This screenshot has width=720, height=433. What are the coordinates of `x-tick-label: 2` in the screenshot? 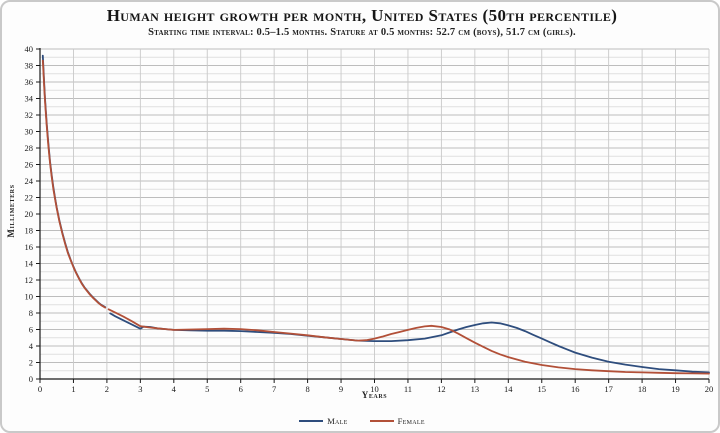 It's located at (107, 389).